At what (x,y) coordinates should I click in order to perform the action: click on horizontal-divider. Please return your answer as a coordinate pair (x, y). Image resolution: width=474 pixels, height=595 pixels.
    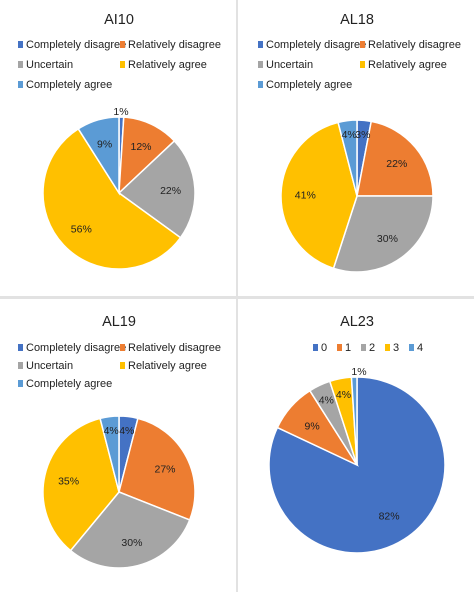
    Looking at the image, I should click on (237, 297).